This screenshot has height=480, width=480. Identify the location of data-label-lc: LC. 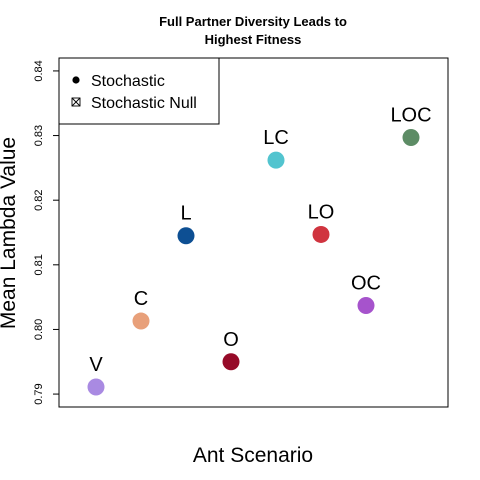
(276, 138).